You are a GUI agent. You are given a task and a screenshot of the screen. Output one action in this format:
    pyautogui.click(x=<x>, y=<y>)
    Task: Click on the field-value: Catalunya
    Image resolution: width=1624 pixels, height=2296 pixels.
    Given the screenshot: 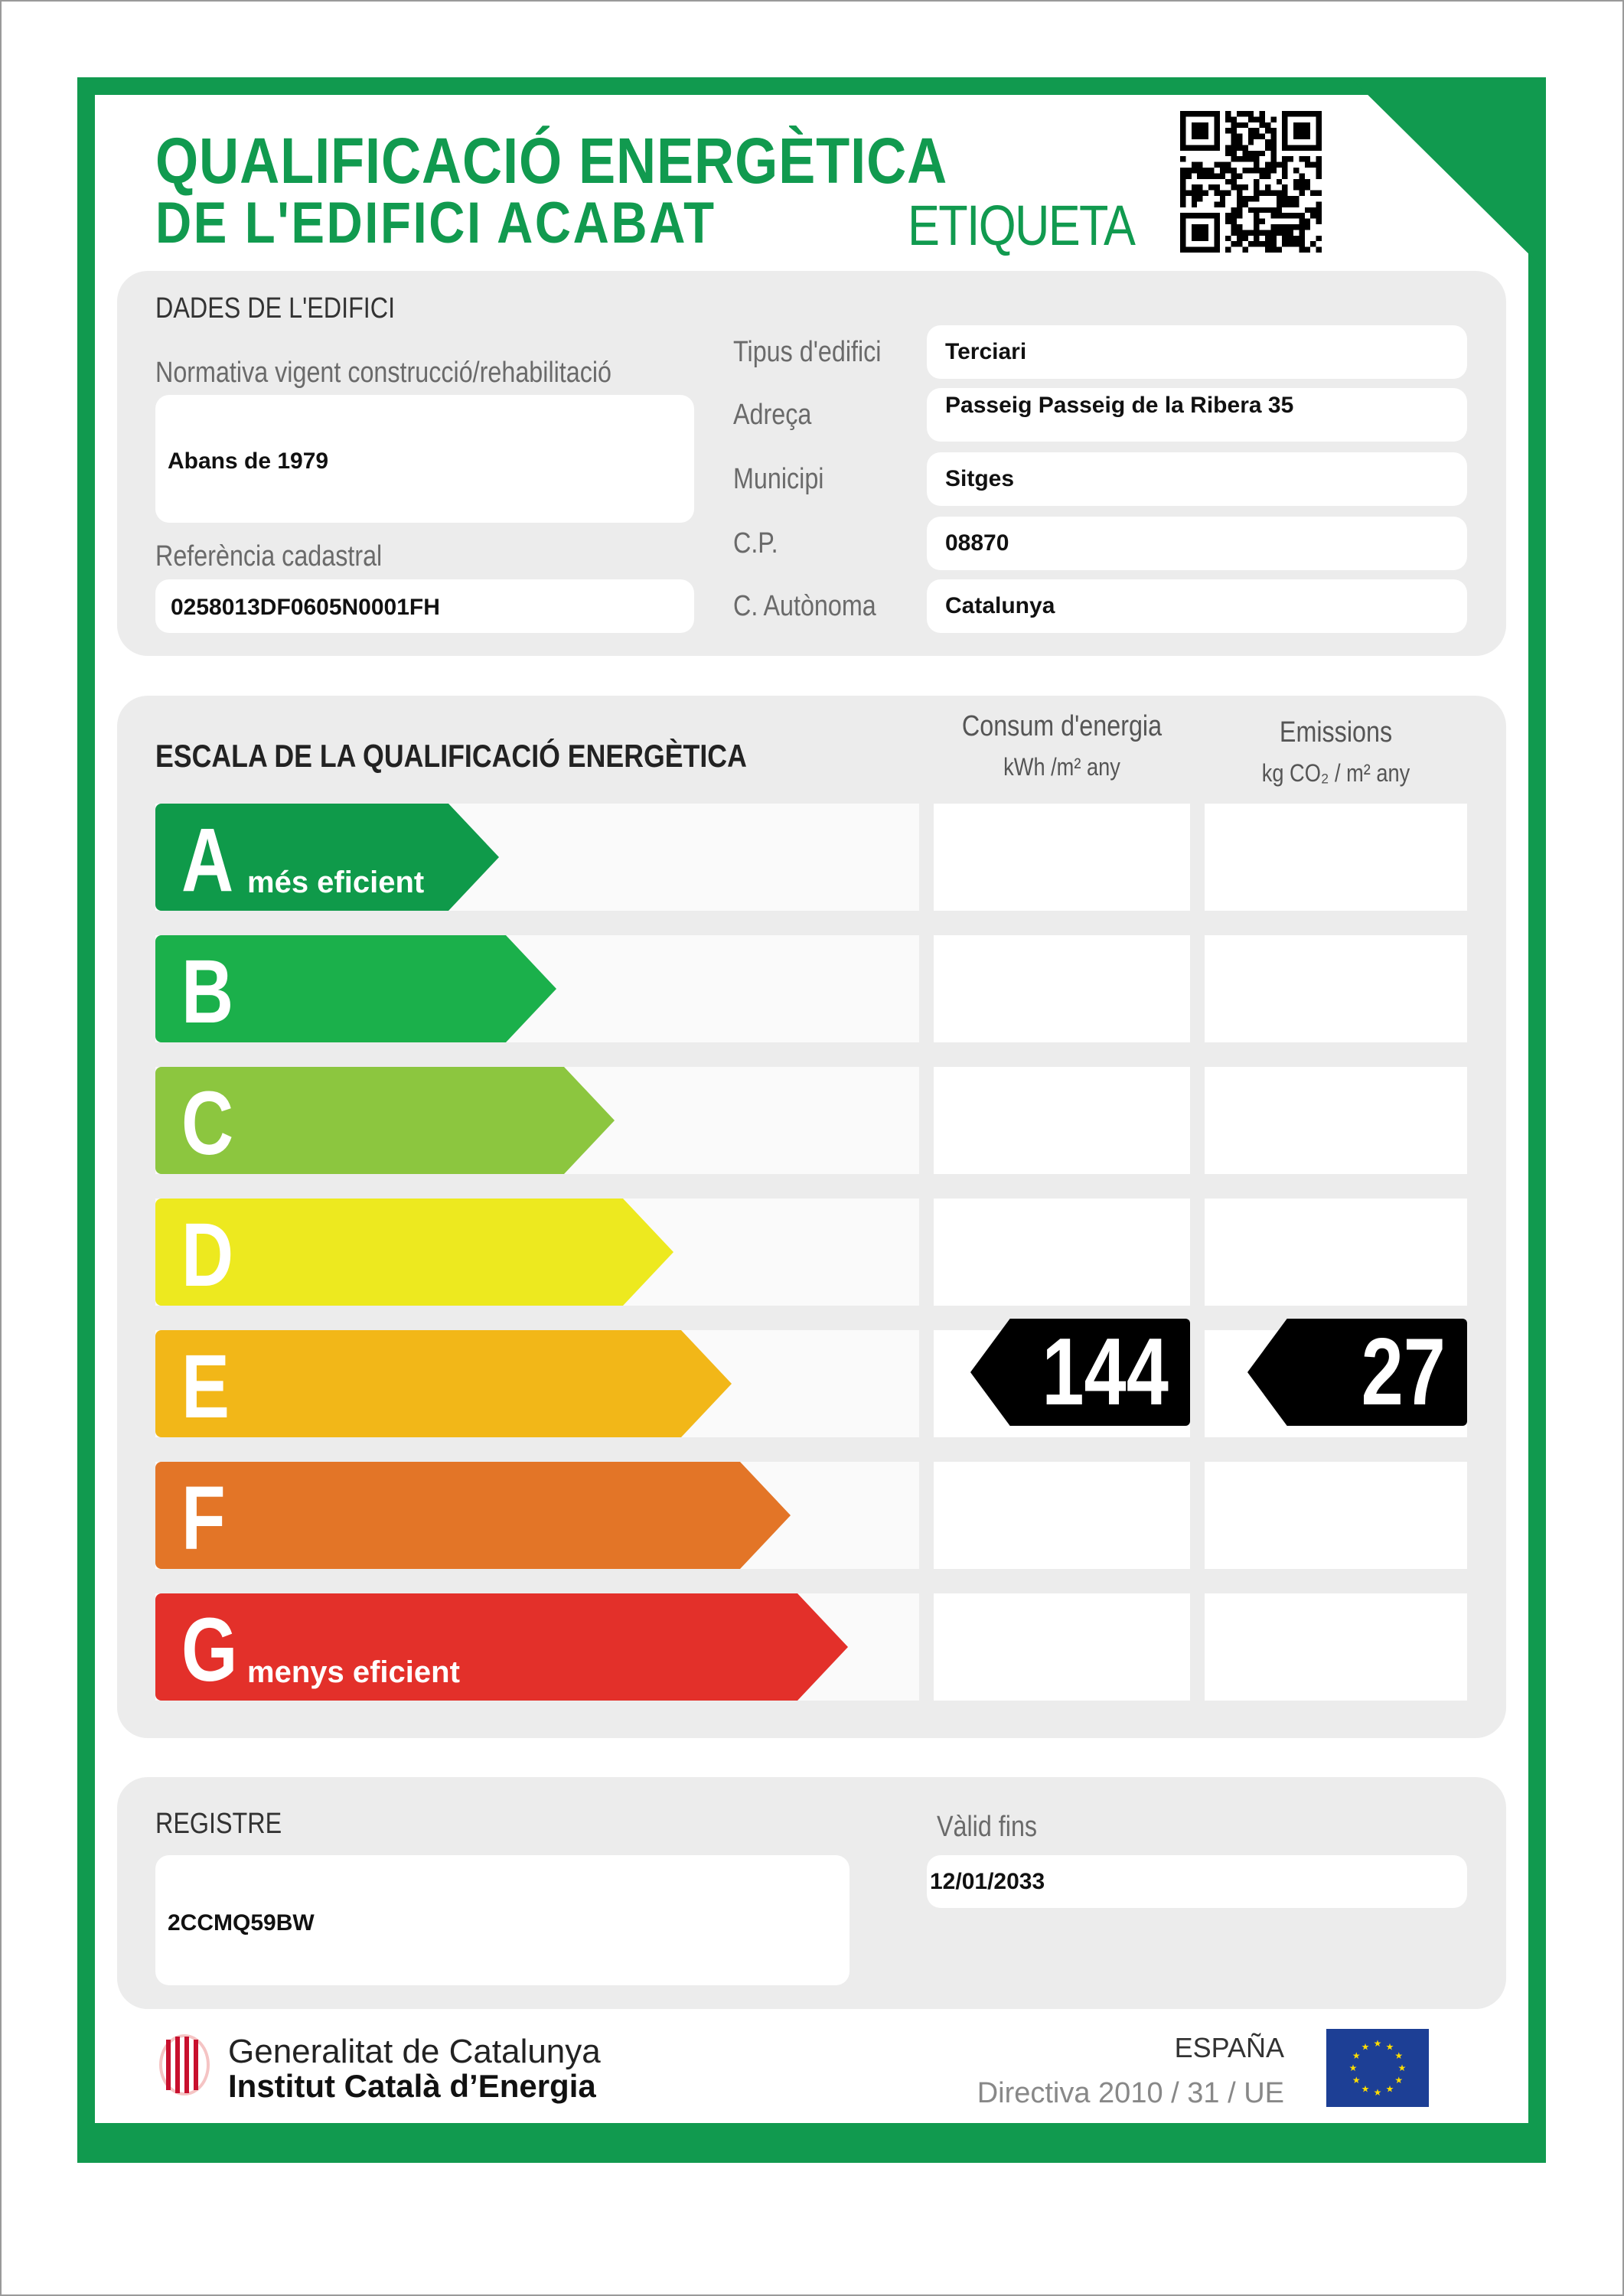 What is the action you would take?
    pyautogui.click(x=1000, y=605)
    